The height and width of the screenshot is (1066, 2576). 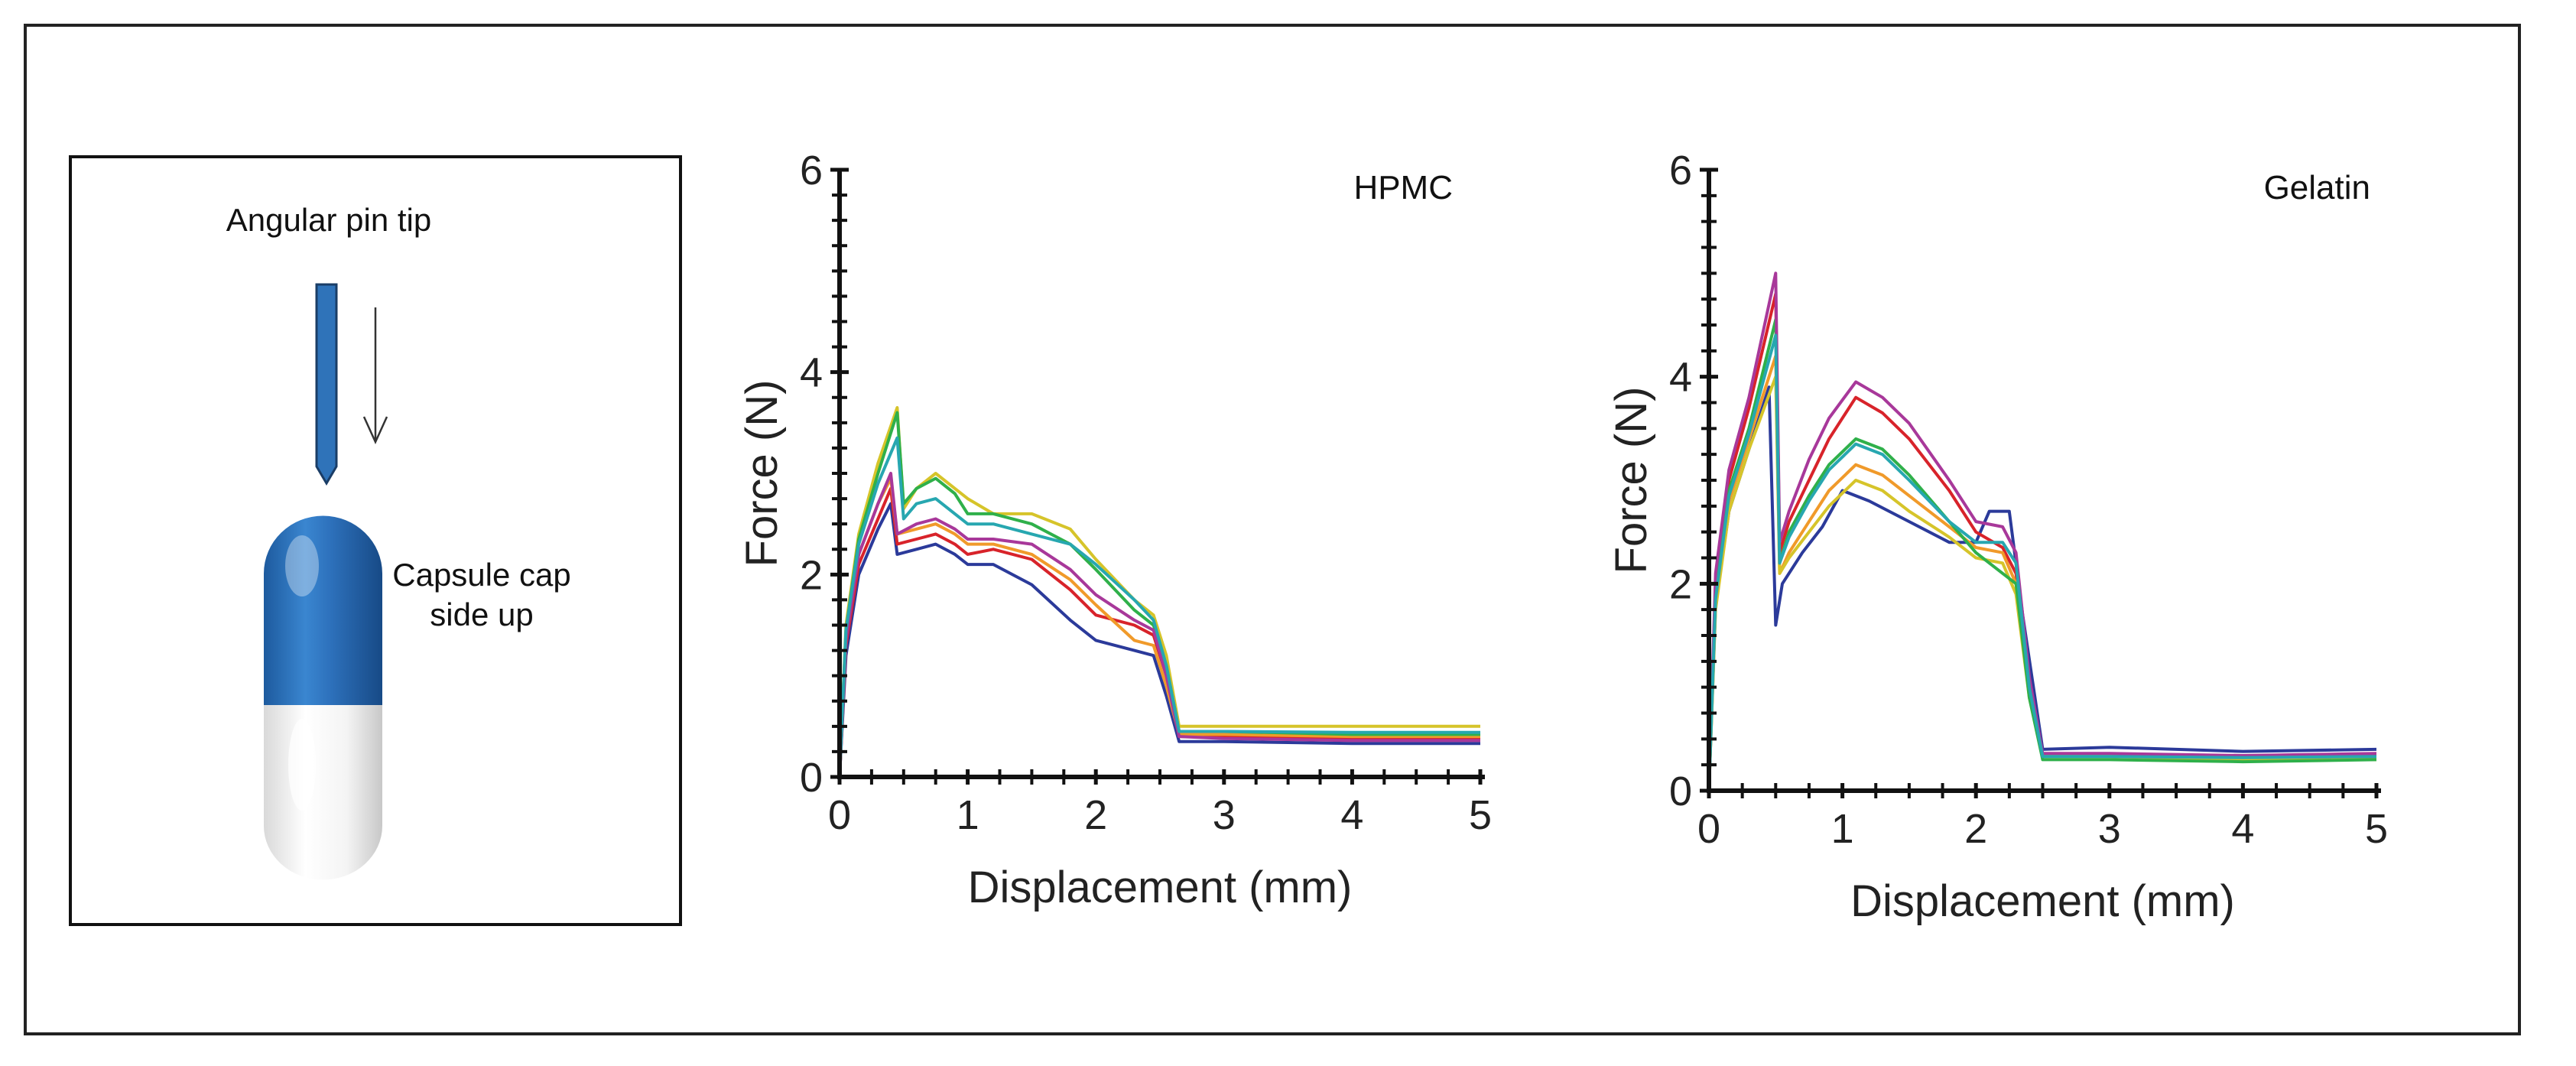 What do you see at coordinates (812, 170) in the screenshot?
I see `hpmc-y-tick-label: 6` at bounding box center [812, 170].